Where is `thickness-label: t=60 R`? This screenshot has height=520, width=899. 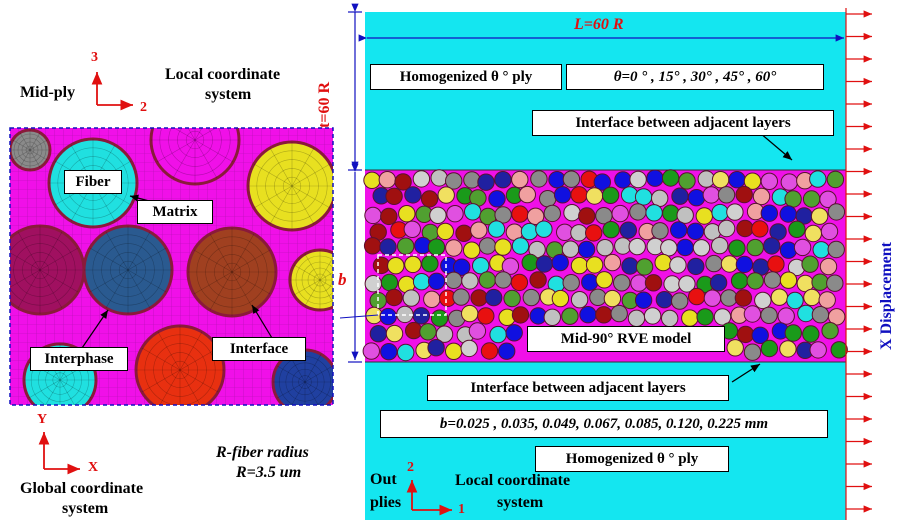
thickness-label: t=60 R is located at coordinates (324, 105).